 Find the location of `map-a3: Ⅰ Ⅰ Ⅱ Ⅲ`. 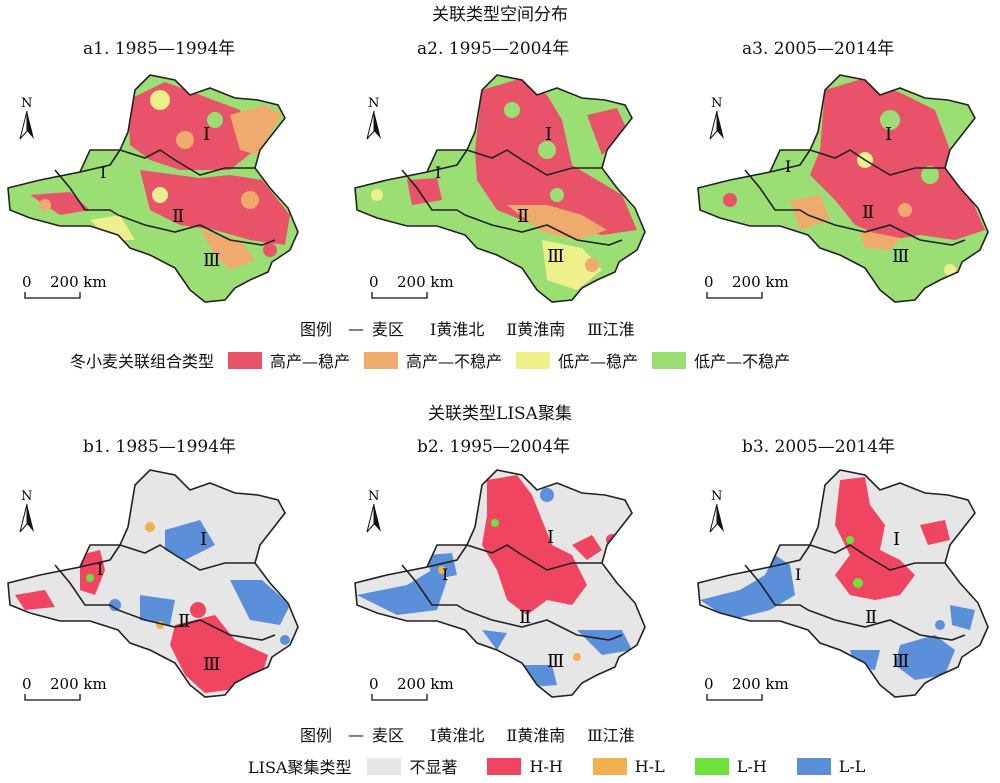

map-a3: Ⅰ Ⅰ Ⅱ Ⅲ is located at coordinates (843, 188).